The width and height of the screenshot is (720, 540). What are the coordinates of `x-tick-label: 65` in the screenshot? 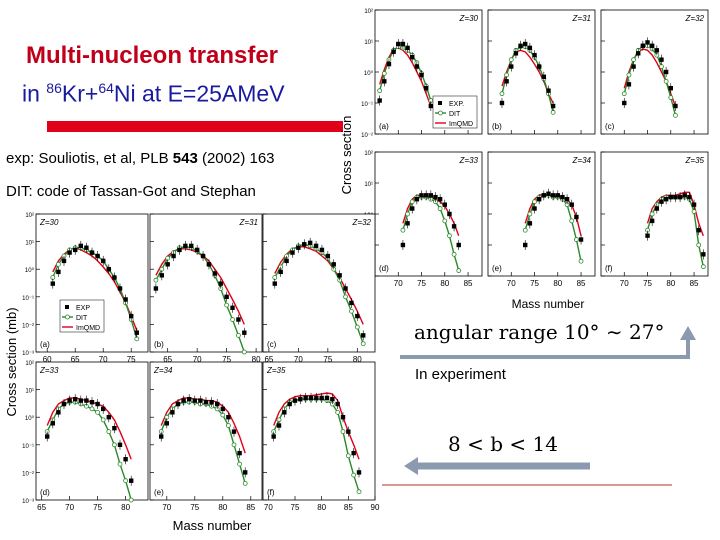 It's located at (41, 507).